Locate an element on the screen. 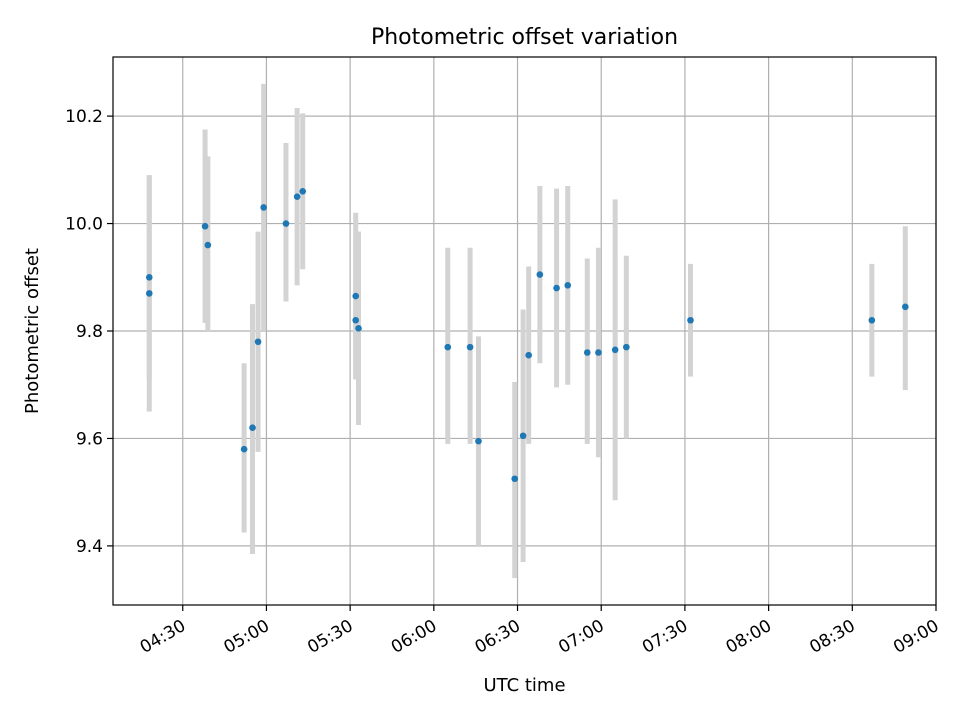 Image resolution: width=960 pixels, height=720 pixels. x-tick-label: 04:30 is located at coordinates (163, 637).